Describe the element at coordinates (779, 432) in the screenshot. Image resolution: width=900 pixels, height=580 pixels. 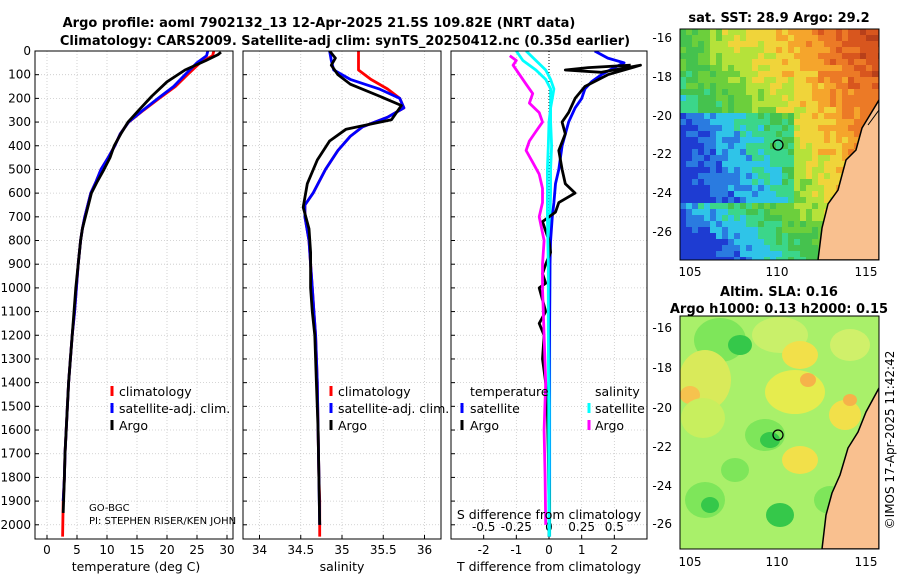
I see `sla-map-frame` at that location.